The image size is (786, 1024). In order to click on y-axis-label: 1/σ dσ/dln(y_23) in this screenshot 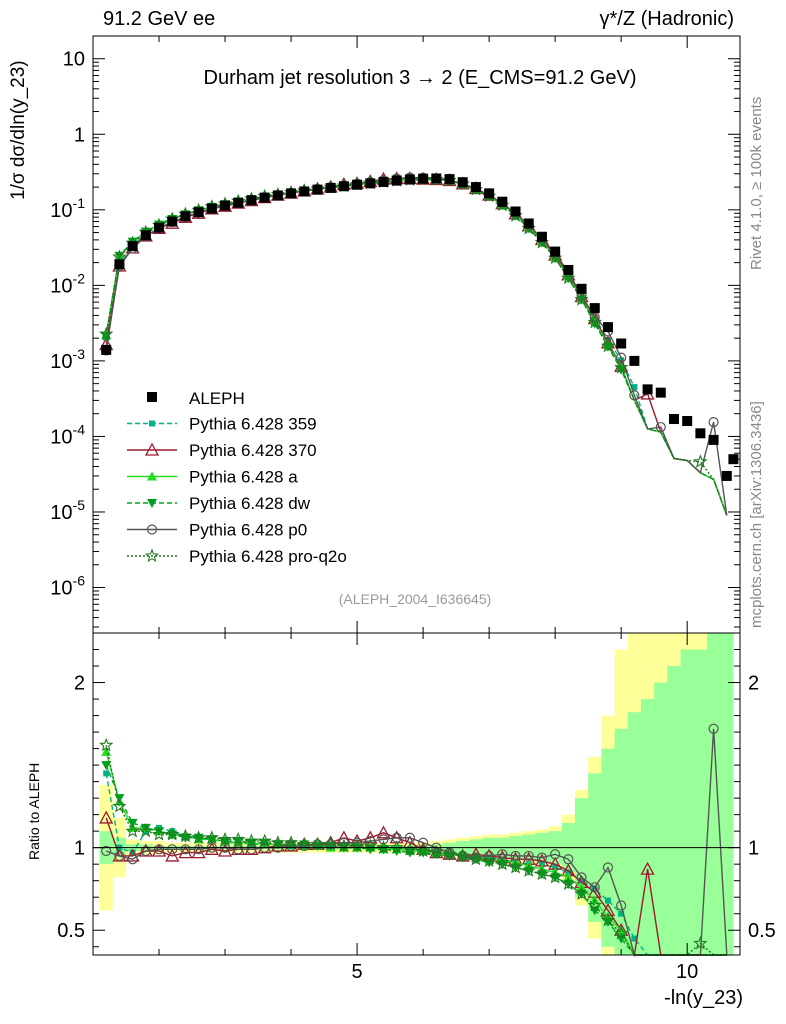, I will do `click(18, 130)`.